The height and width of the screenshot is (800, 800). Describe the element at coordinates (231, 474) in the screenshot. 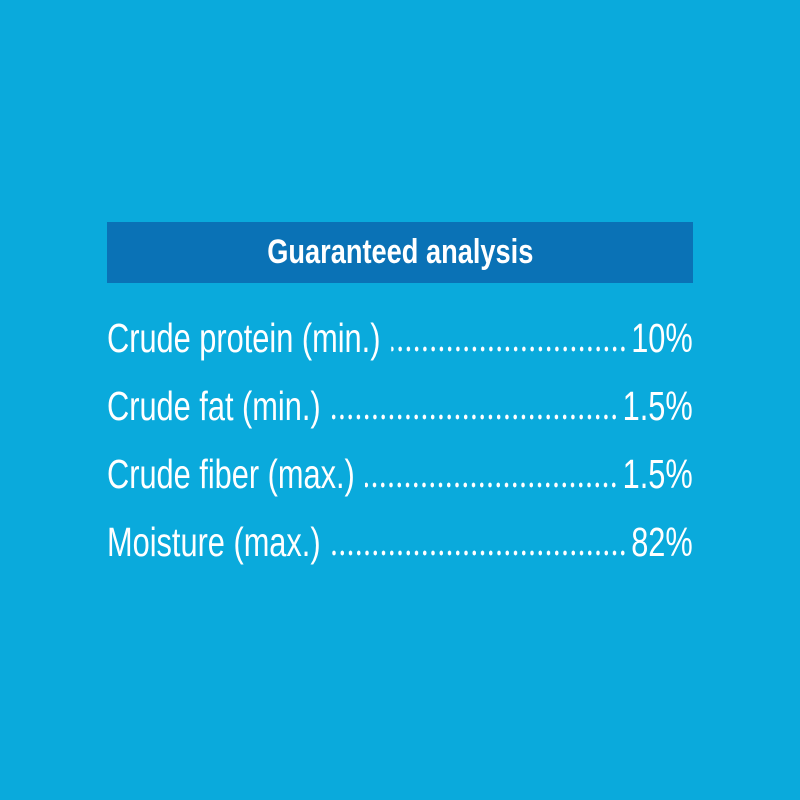

I see `row-label: Crude fiber (max.)` at that location.